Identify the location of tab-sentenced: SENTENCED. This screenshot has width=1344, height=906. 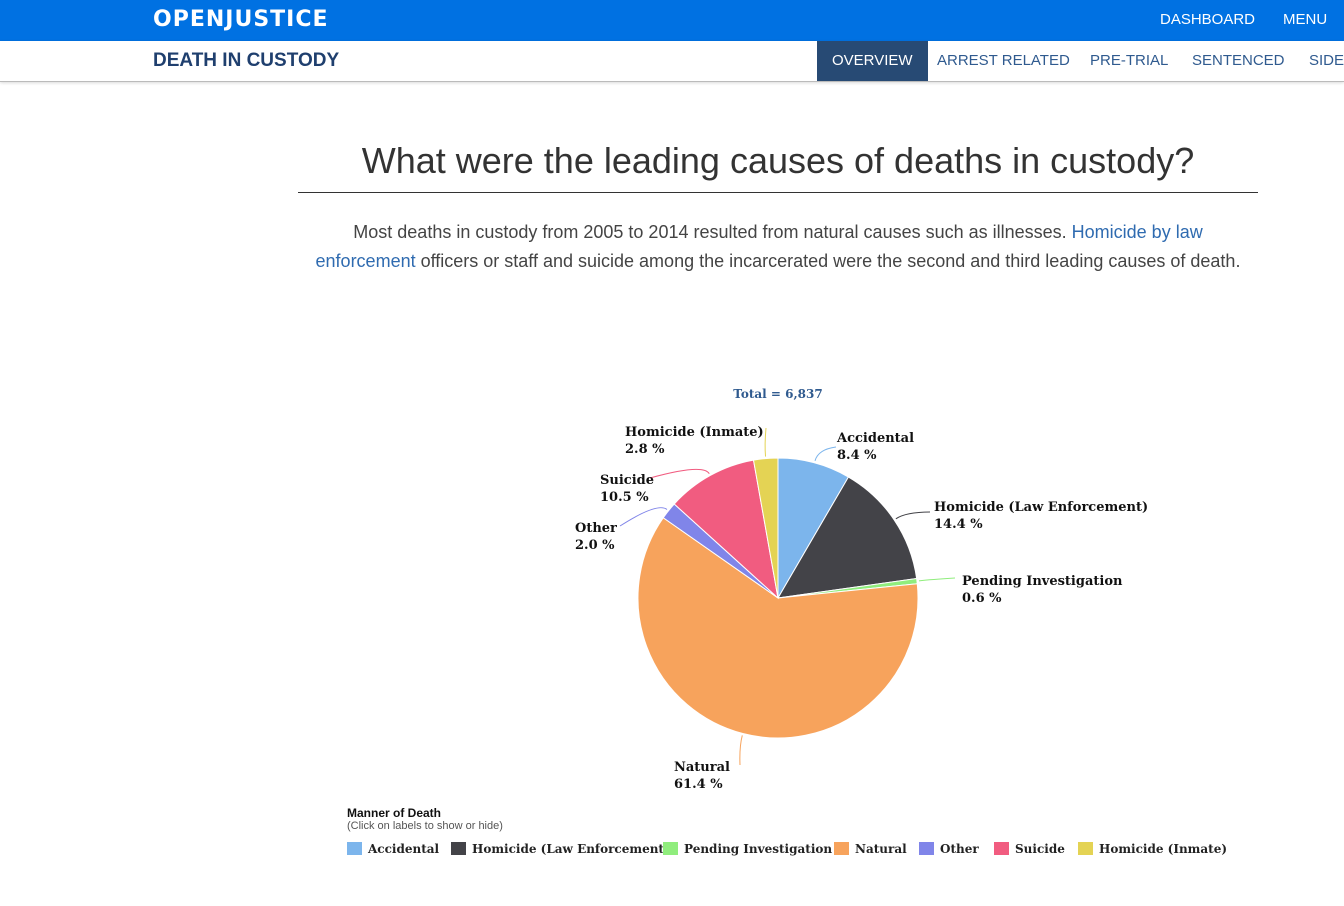
(1238, 60).